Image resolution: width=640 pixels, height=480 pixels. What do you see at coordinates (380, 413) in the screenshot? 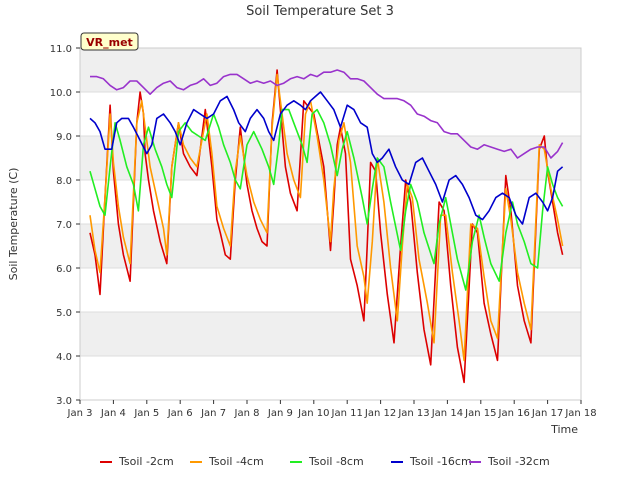
I see `x-tick-label: Jan 12` at bounding box center [380, 413].